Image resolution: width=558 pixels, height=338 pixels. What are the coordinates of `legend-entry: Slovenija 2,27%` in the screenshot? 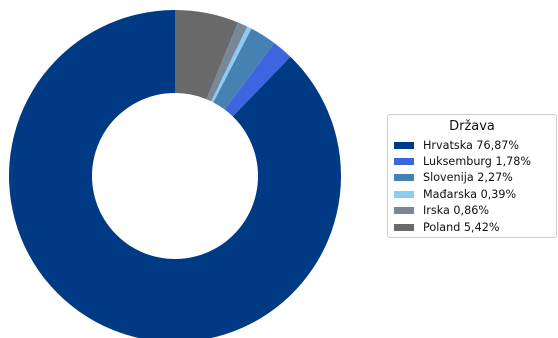 It's located at (475, 178).